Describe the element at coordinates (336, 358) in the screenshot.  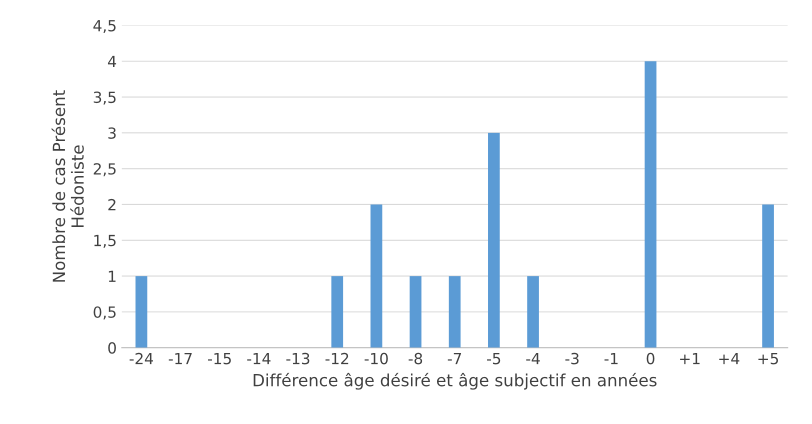
I see `x-tick-label: -12` at that location.